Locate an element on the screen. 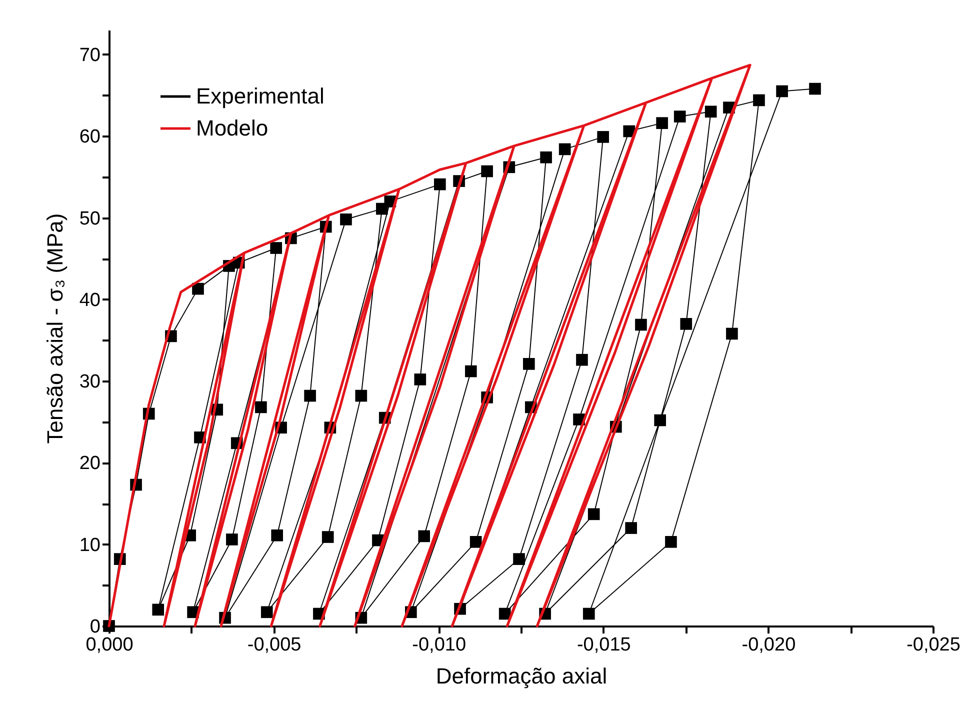  x-tick-label: -0,025 is located at coordinates (933, 645).